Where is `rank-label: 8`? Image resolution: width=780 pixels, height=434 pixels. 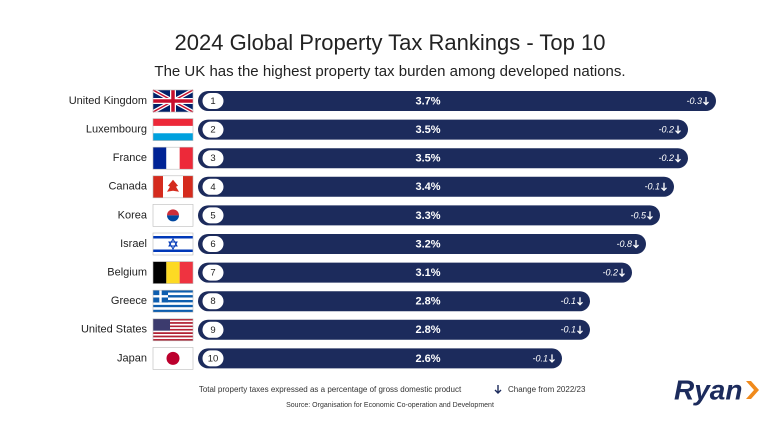 rank-label: 8 is located at coordinates (212, 301).